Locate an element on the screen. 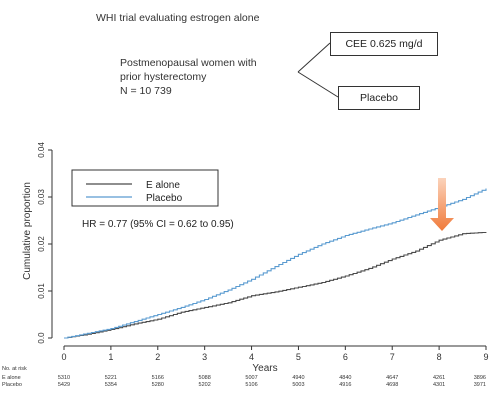 Image resolution: width=490 pixels, height=396 pixels. treatment-arm-box: CEE 0.625 mg/d is located at coordinates (384, 44).